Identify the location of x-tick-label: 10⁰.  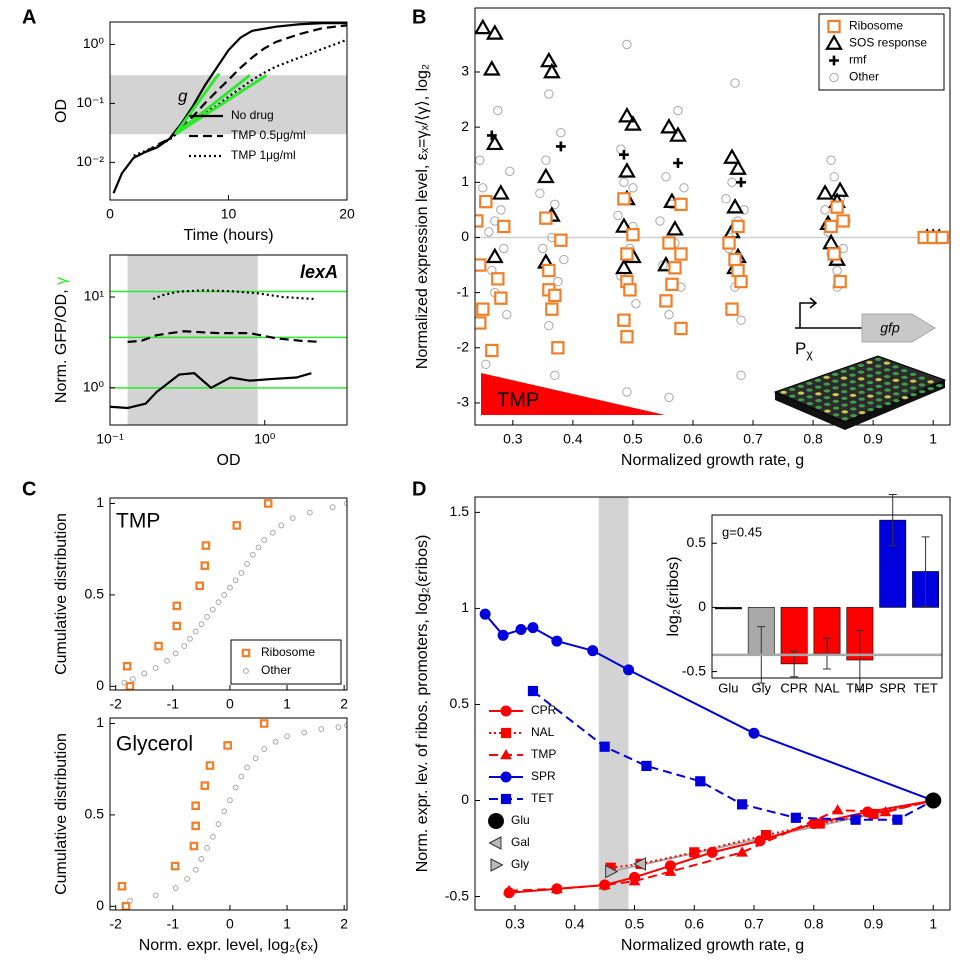
(265, 439).